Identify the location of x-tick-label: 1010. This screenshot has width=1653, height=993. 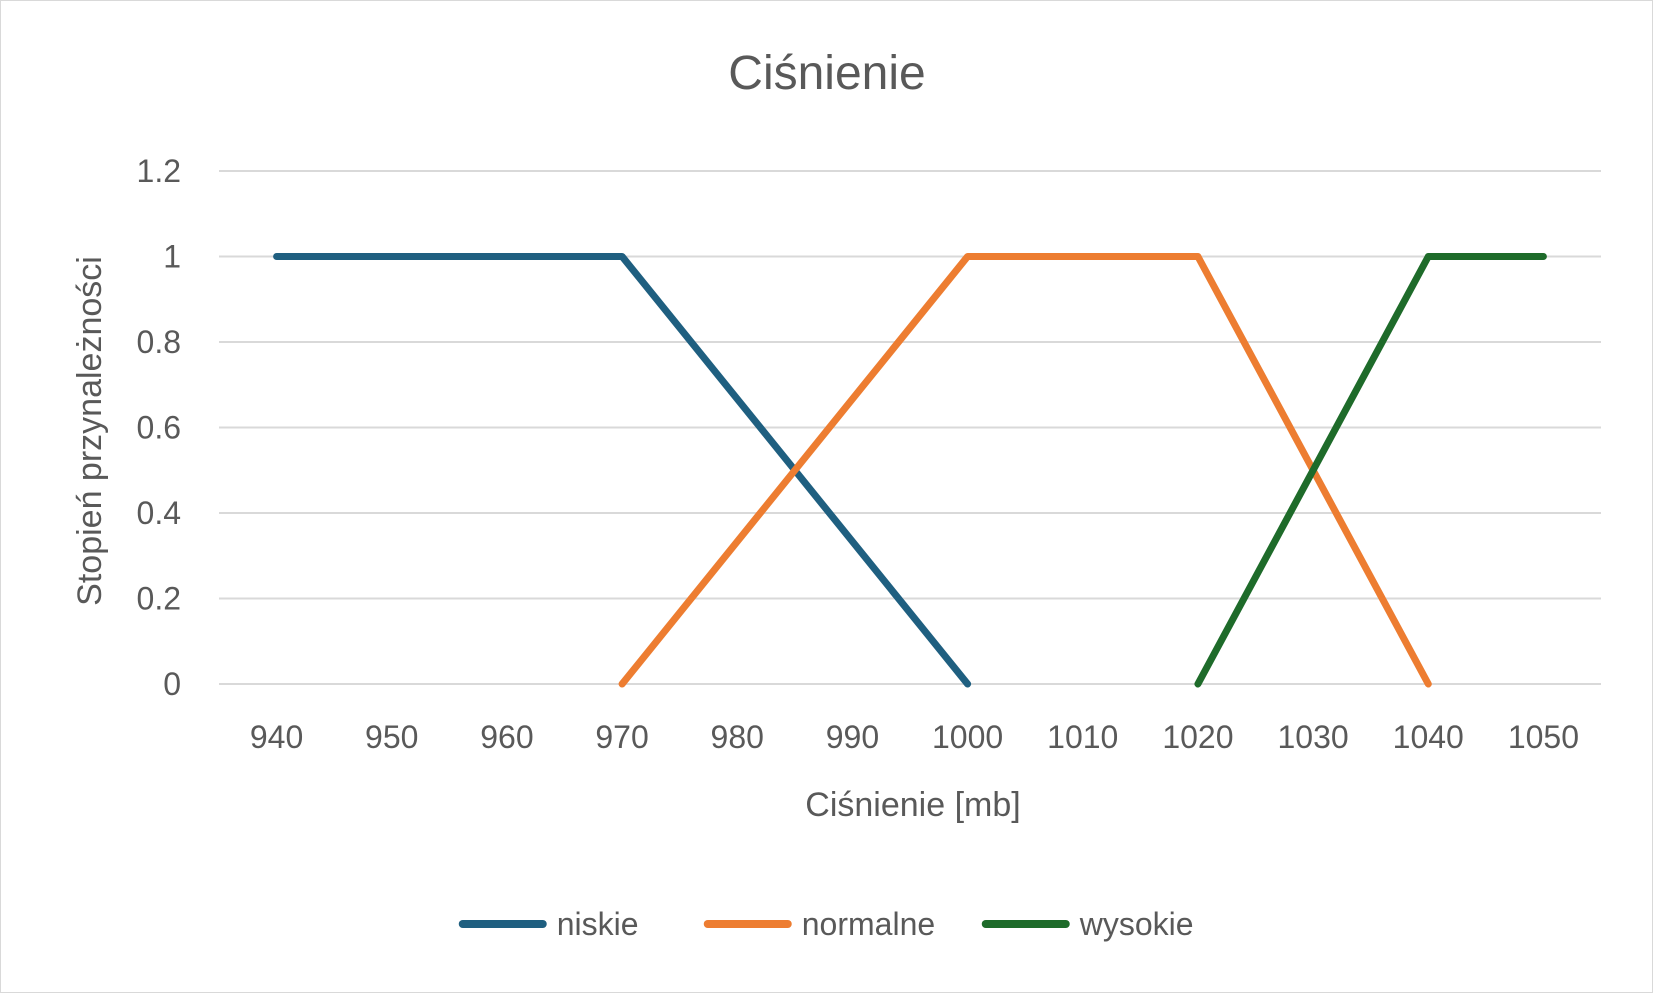
(1082, 737).